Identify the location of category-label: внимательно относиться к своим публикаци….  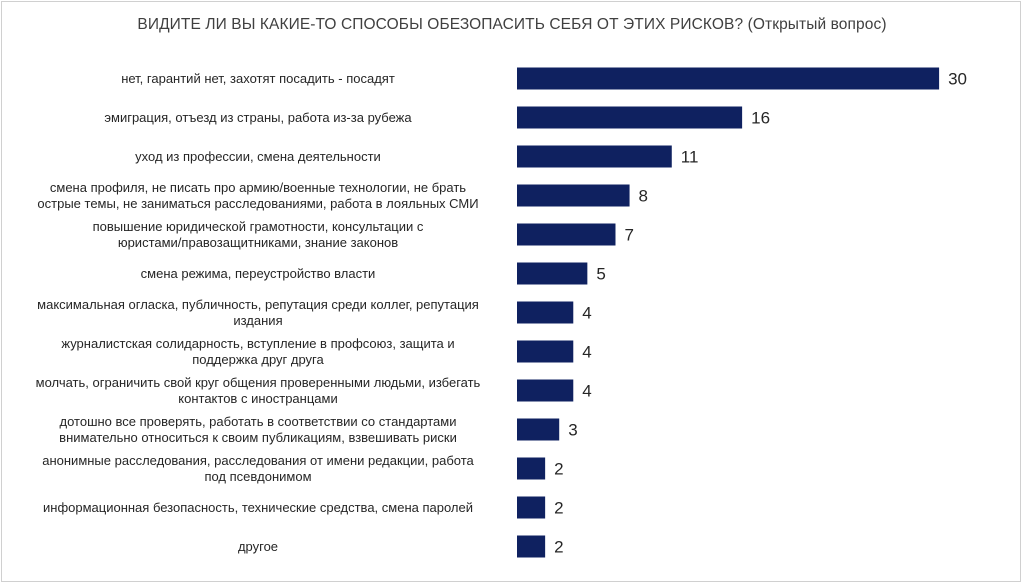
(258, 437).